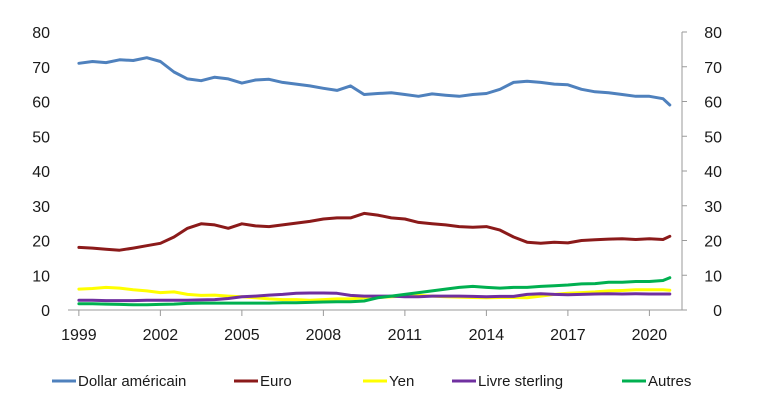 The height and width of the screenshot is (414, 768). Describe the element at coordinates (132, 381) in the screenshot. I see `legend-label-dollar-americain: Dollar américain` at that location.